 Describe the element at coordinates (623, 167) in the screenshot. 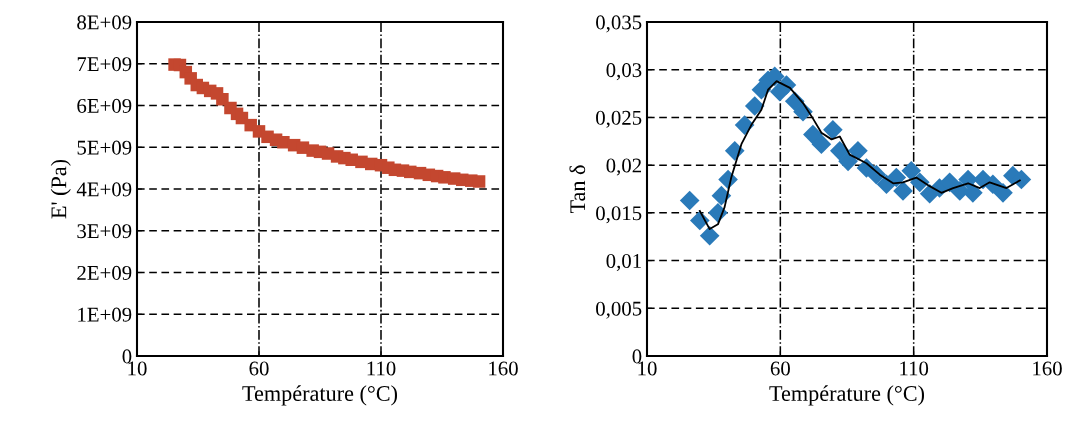

I see `y-tick-label: 0,02` at that location.